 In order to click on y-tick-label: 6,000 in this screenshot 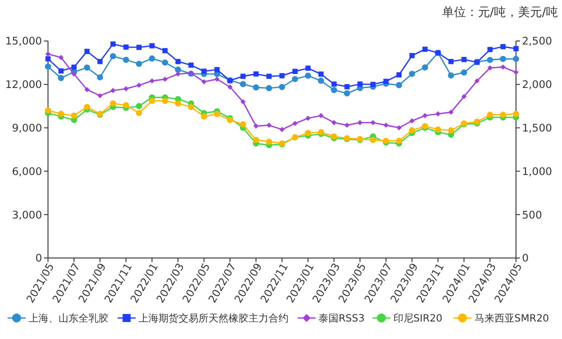, I will do `click(27, 172)`.